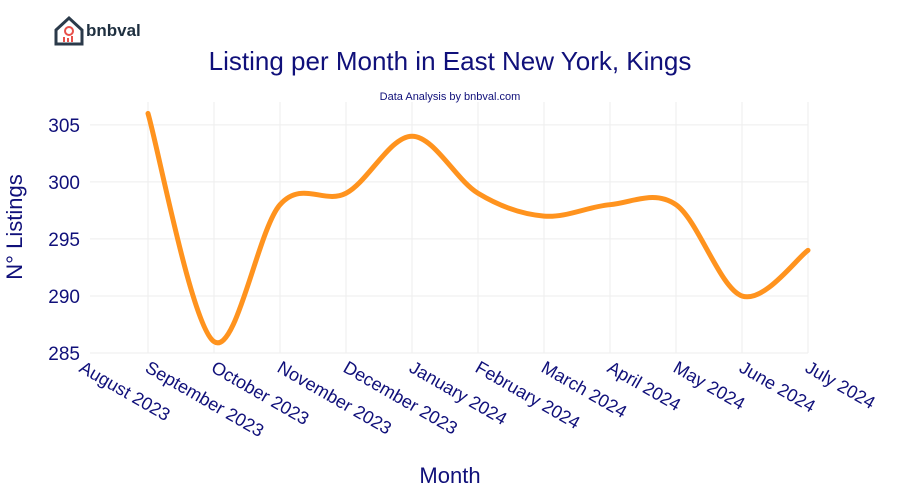 This screenshot has height=500, width=900. I want to click on logo: bnbval, so click(97, 30).